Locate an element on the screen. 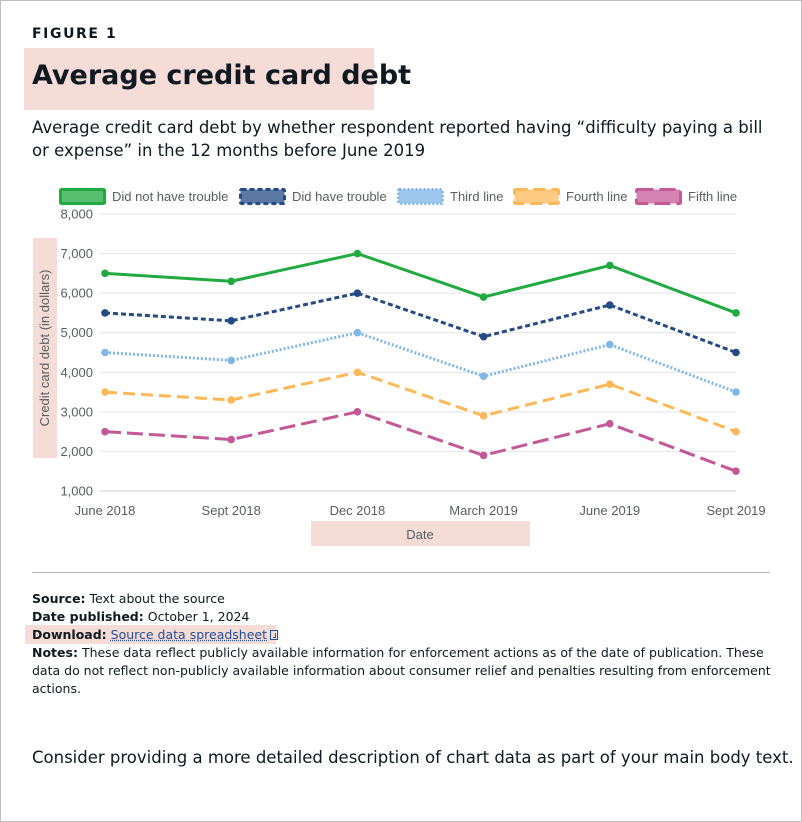 The height and width of the screenshot is (822, 802). y-tick-label: 1,000 is located at coordinates (76, 491).